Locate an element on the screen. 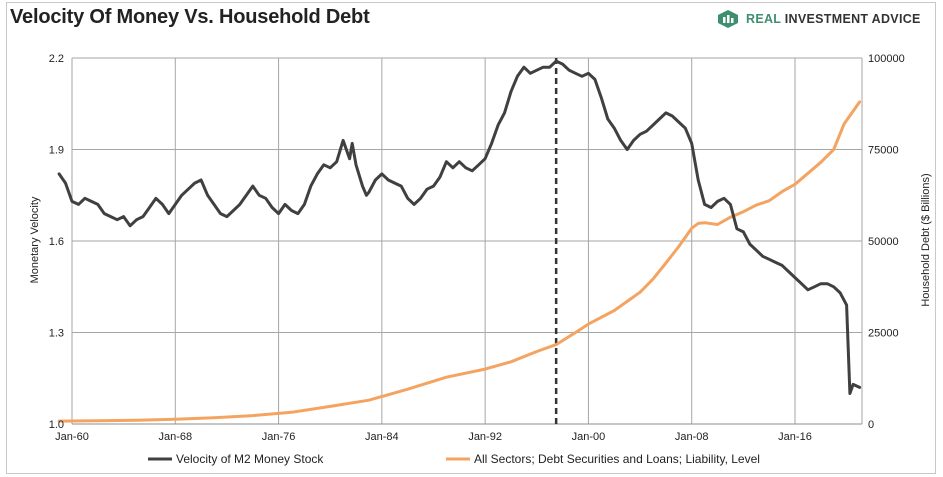 The image size is (943, 477). right-tick-label: 25000 is located at coordinates (883, 334).